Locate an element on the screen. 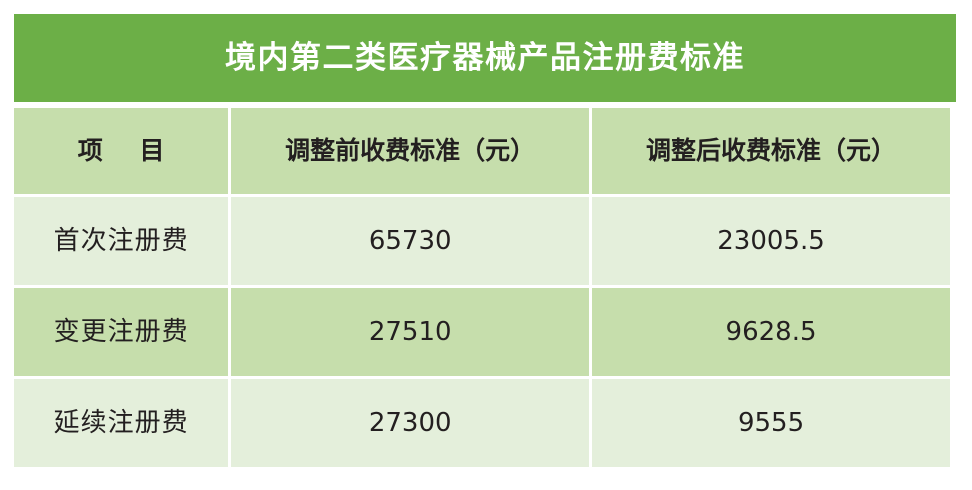  column-header-before-adjustment: 调整前收费标准（元） is located at coordinates (410, 151).